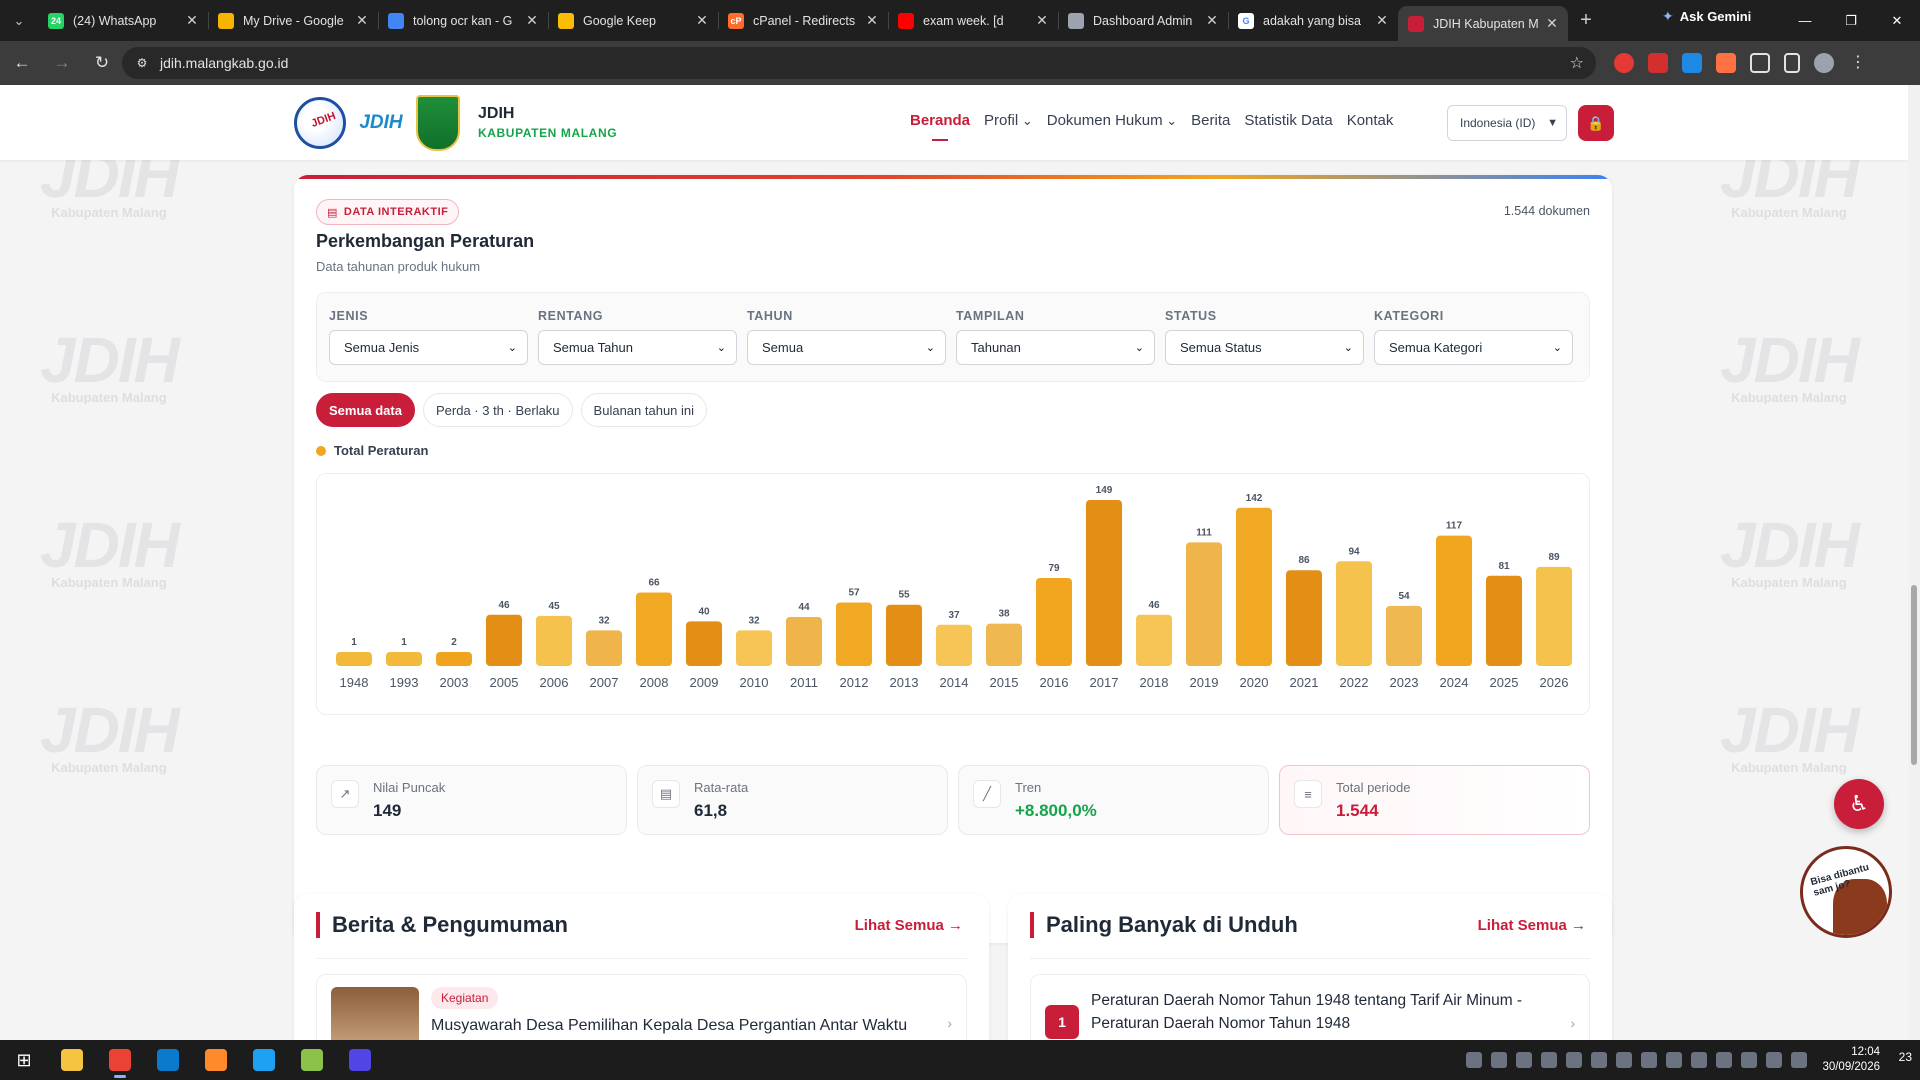  I want to click on extension-s-icon, so click(1692, 63).